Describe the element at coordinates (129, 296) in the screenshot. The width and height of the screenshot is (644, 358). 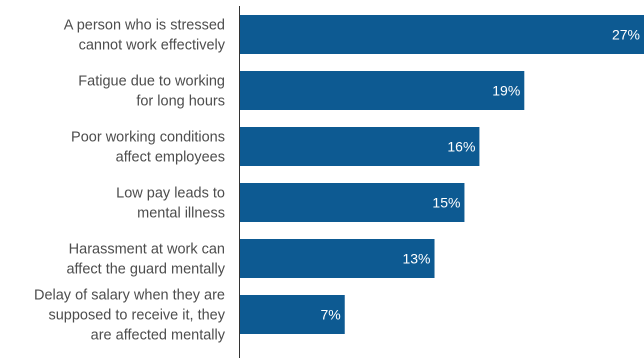
I see `category-label-5-line-0: Delay of salary when they are` at that location.